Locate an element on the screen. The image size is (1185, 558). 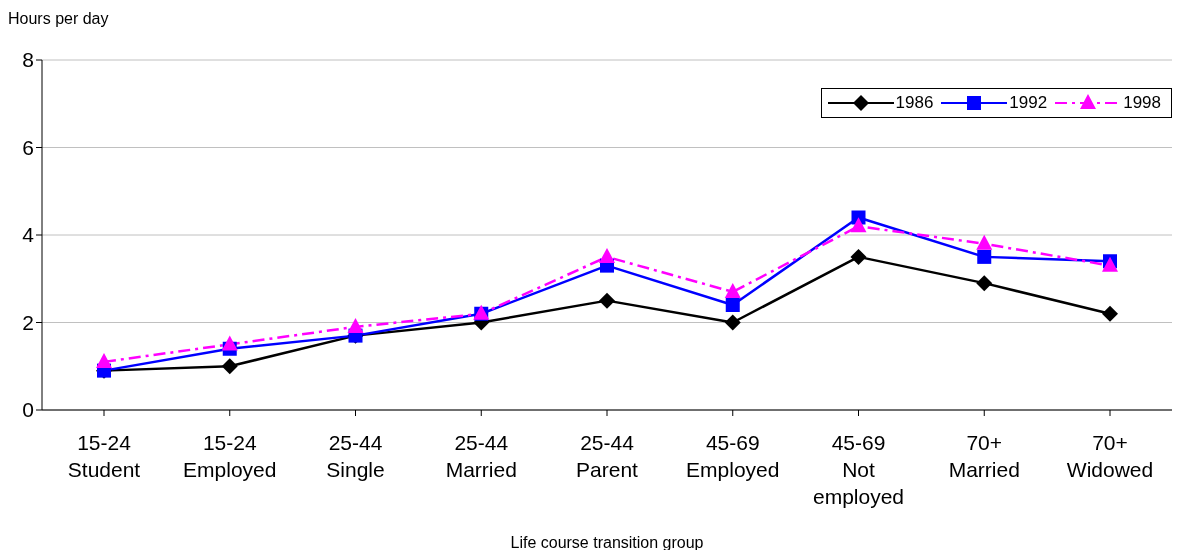
x-tick-label: 45-69 Employed is located at coordinates (733, 456).